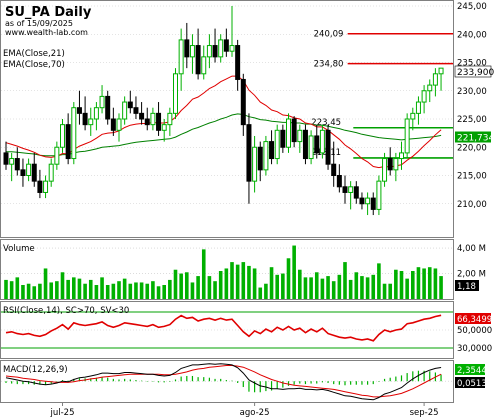 The width and height of the screenshot is (496, 420). I want to click on price-tick-label: 240,00, so click(472, 35).